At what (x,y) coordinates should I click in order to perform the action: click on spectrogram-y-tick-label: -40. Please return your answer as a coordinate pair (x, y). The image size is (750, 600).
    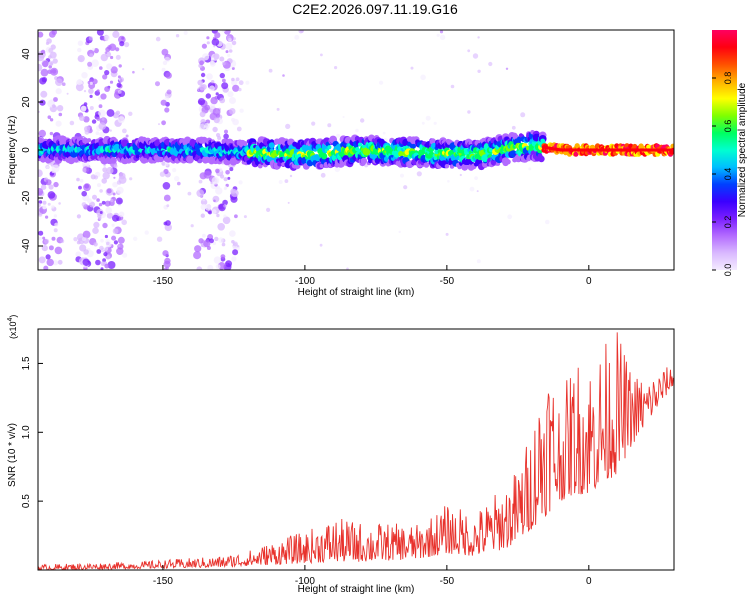
    Looking at the image, I should click on (26, 245).